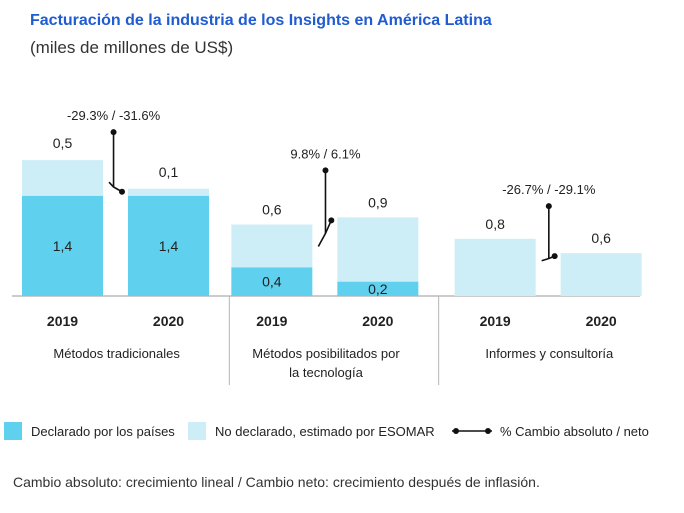  What do you see at coordinates (326, 372) in the screenshot?
I see `group-label: la tecnología` at bounding box center [326, 372].